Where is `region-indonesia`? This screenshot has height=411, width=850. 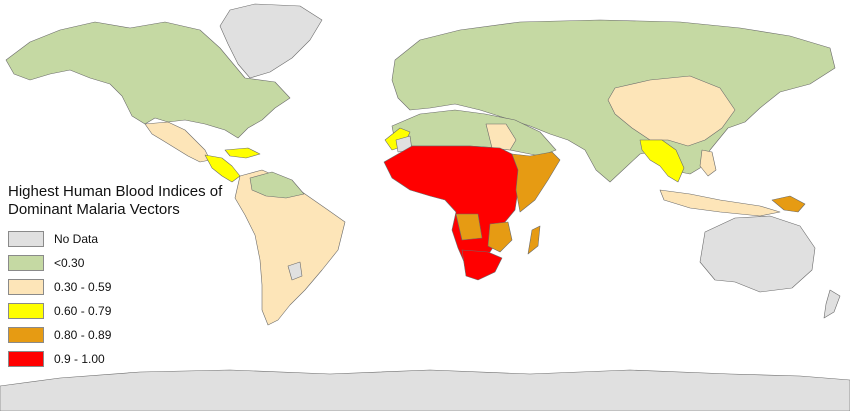
region-indonesia is located at coordinates (720, 203).